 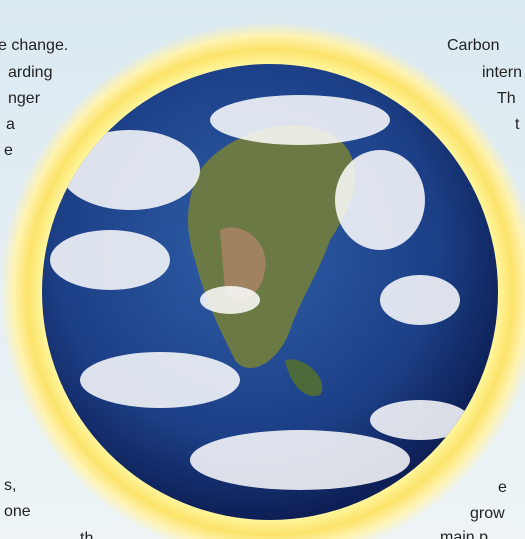 I want to click on text-fragment: grow, so click(x=487, y=513).